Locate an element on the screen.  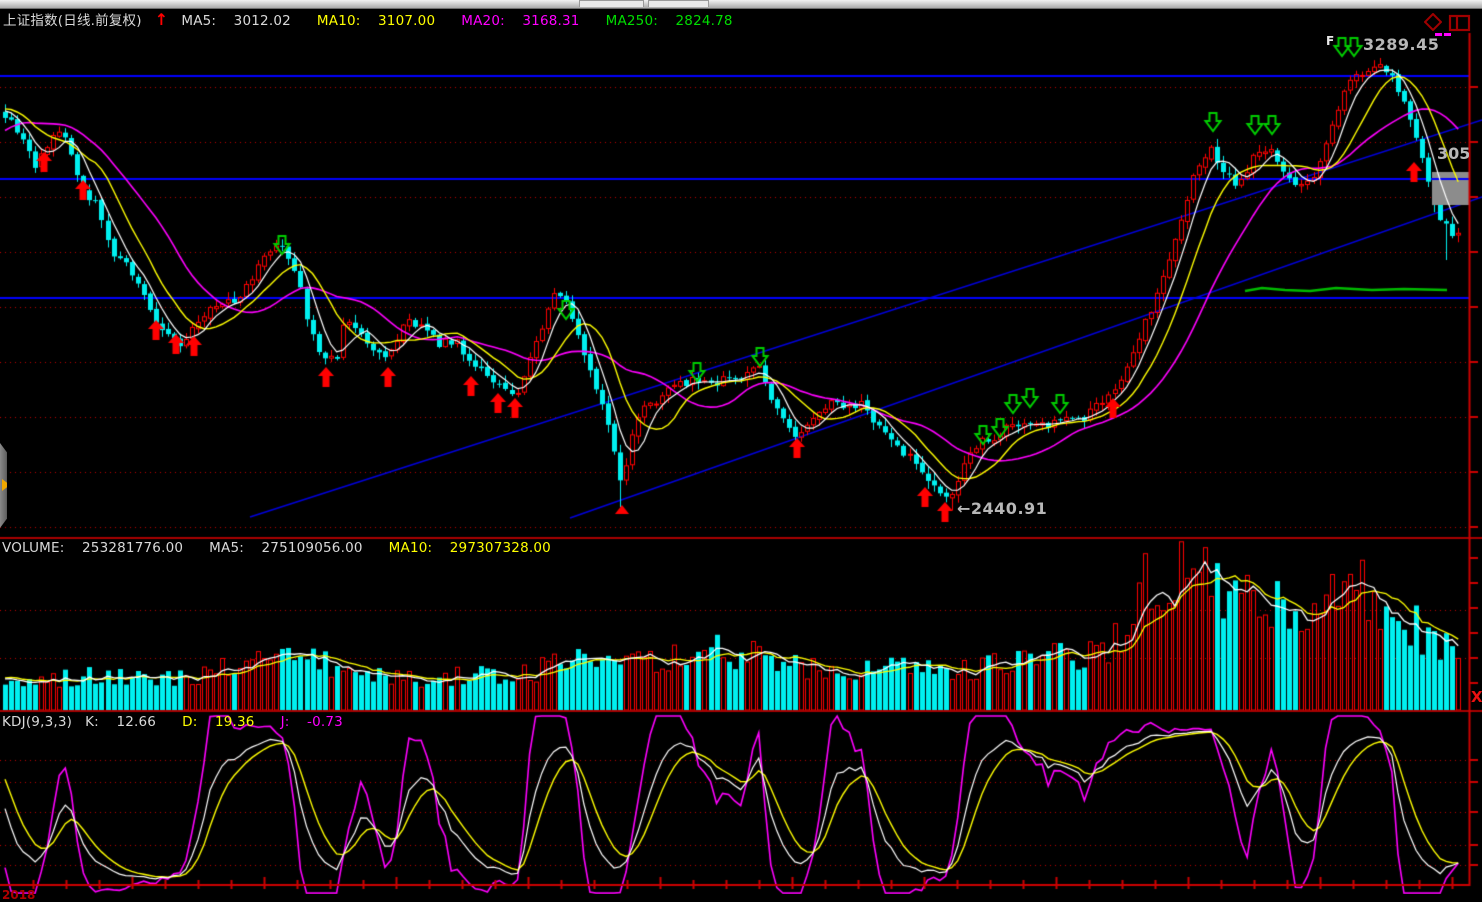
background-window-strip is located at coordinates (741, 4).